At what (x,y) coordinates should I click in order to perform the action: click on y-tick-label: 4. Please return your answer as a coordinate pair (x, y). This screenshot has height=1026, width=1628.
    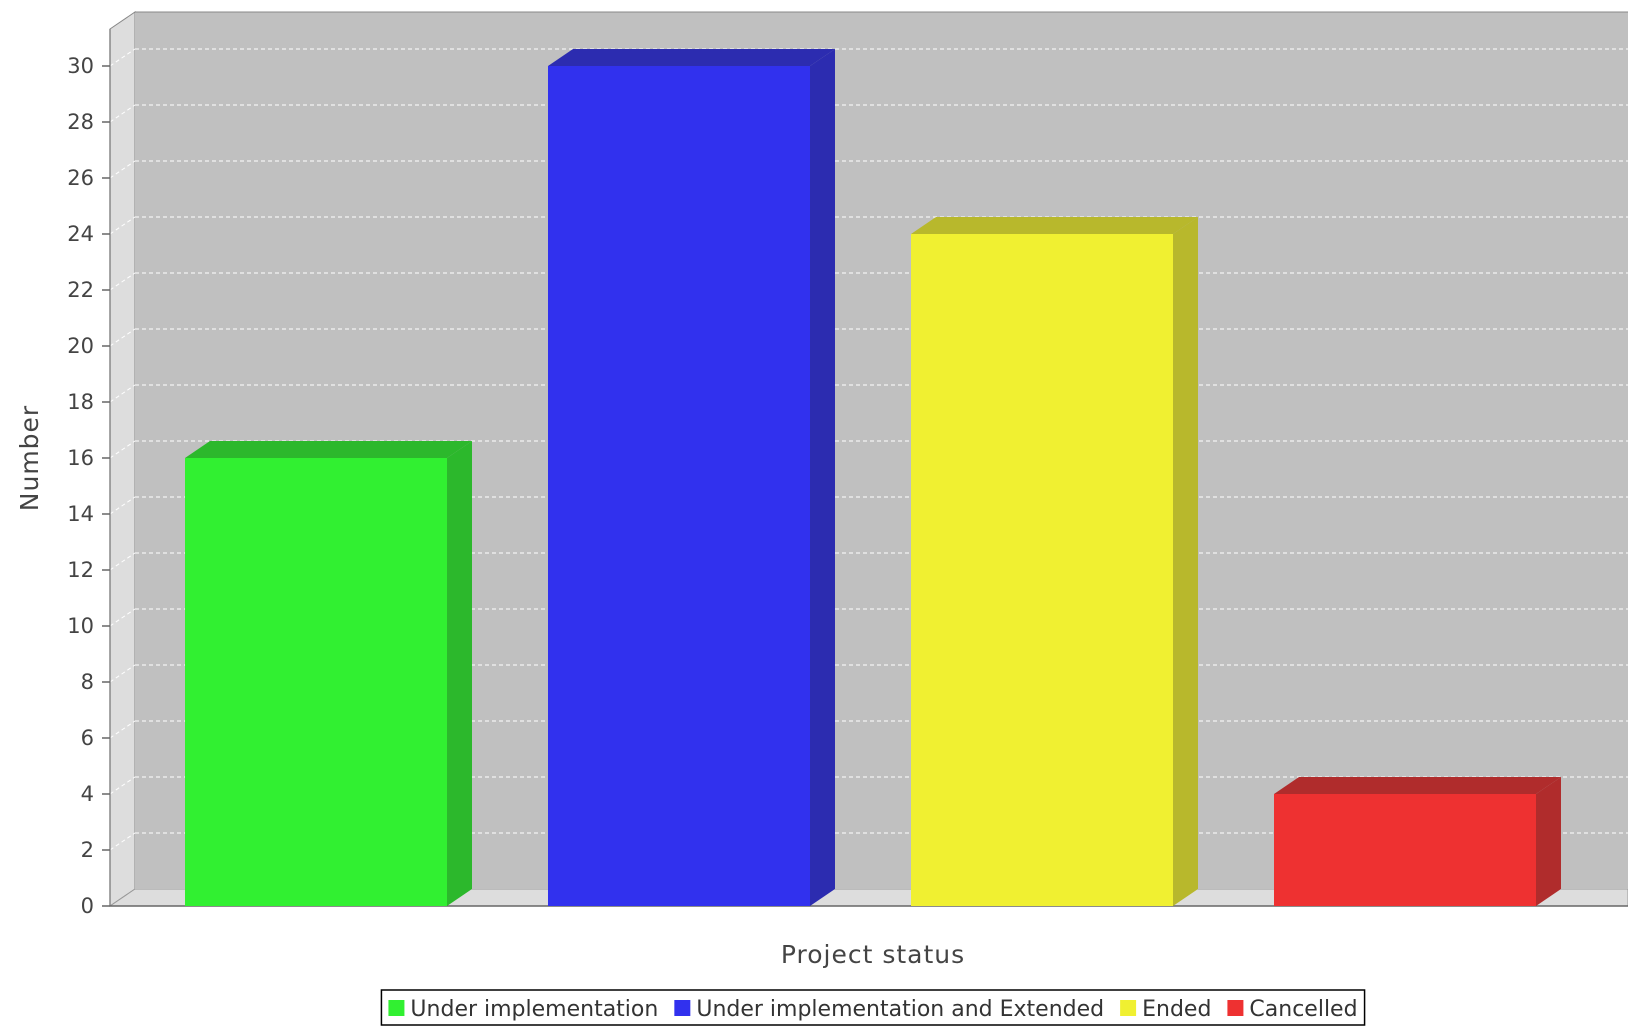
    Looking at the image, I should click on (87, 794).